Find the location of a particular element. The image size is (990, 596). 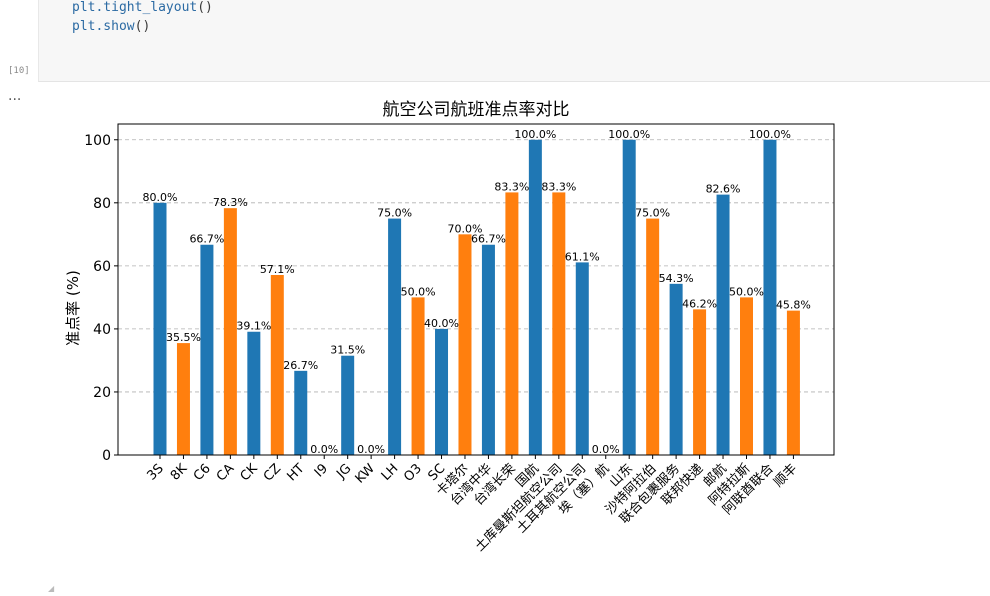

x-tick-label: JG is located at coordinates (343, 471).